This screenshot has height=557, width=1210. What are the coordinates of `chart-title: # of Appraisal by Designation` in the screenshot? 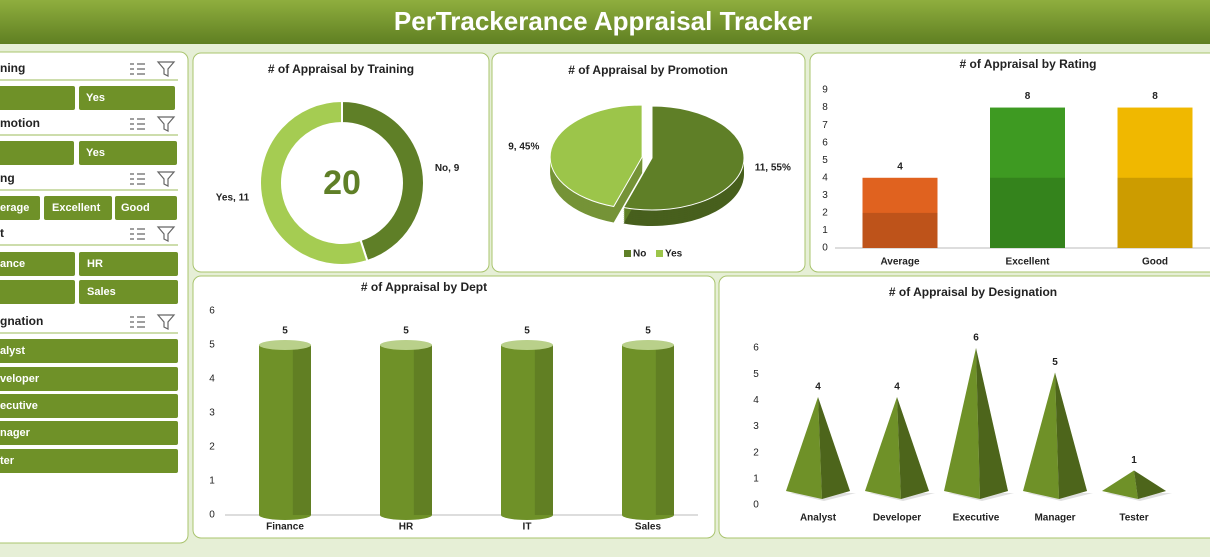 It's located at (973, 292).